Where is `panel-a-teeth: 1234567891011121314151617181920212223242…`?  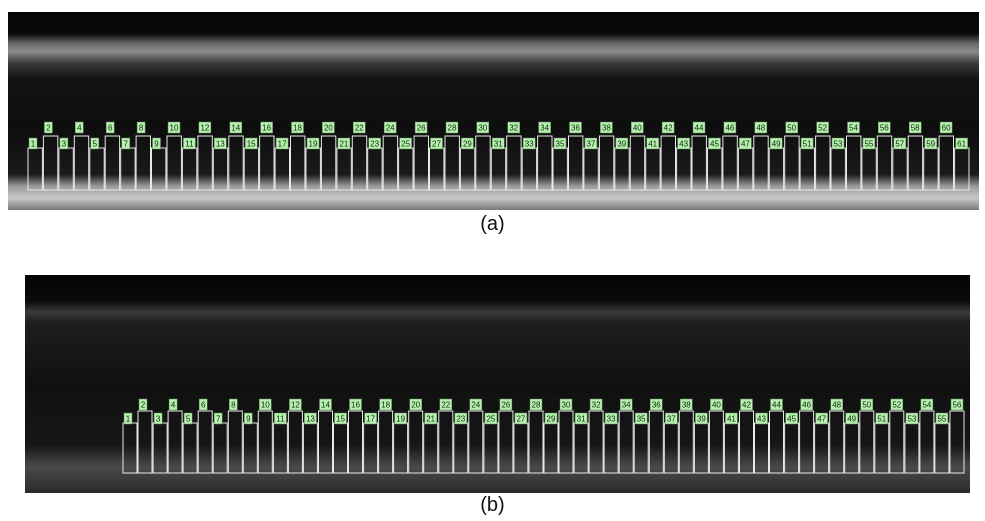
panel-a-teeth: 1234567891011121314151617181920212223242… is located at coordinates (498, 156).